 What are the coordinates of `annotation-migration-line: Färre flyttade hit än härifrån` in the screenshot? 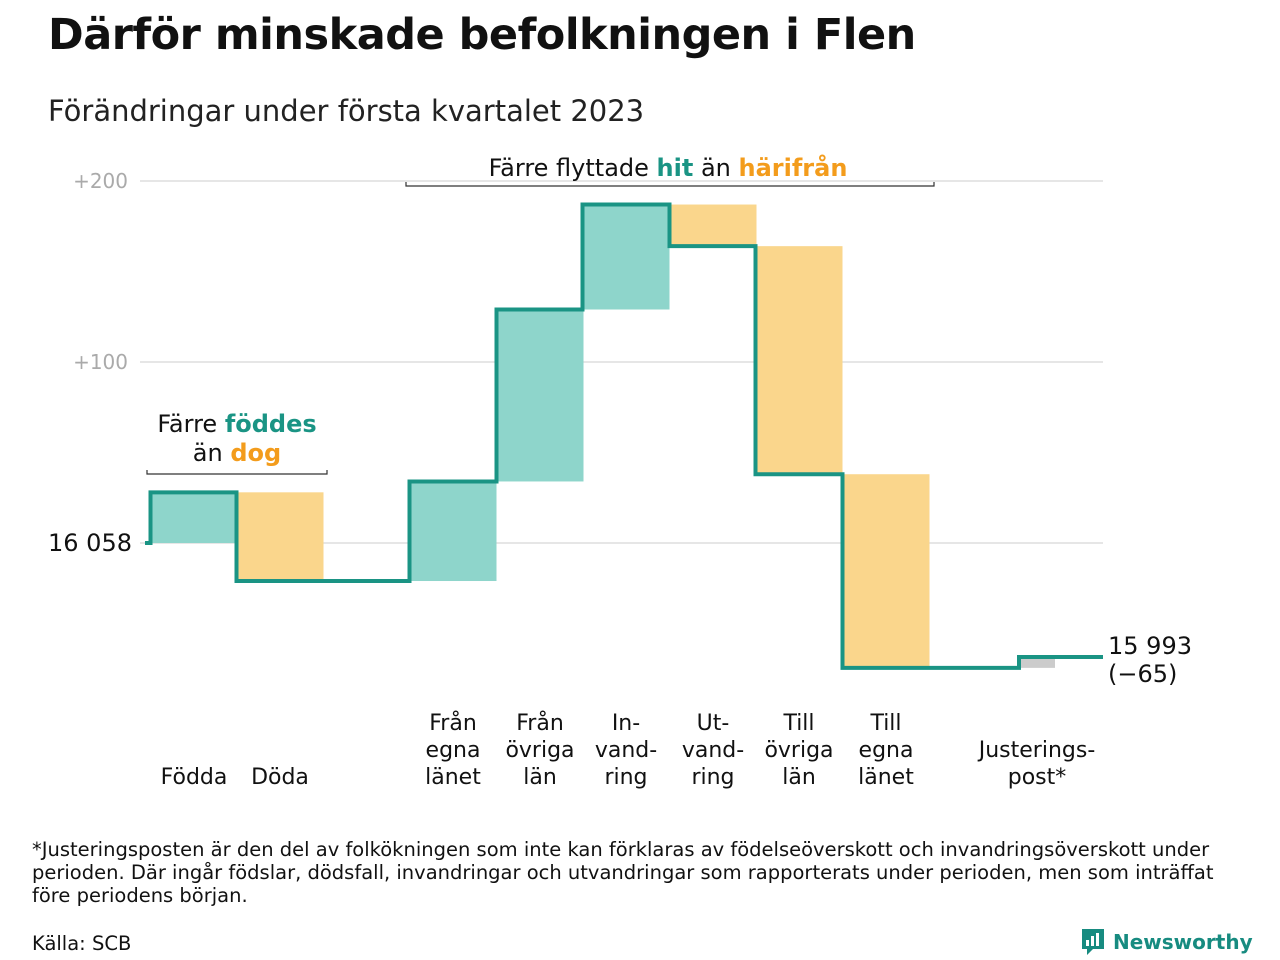 It's located at (668, 167).